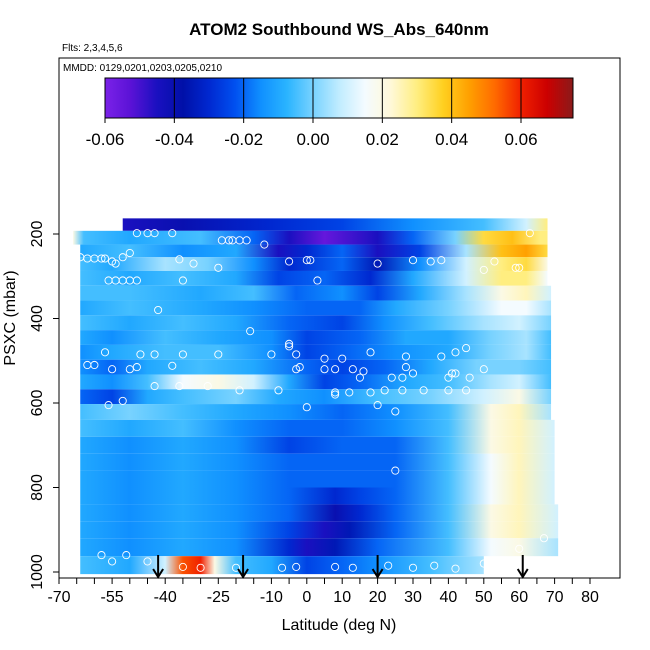  What do you see at coordinates (271, 597) in the screenshot?
I see `x-tick-label: -10` at bounding box center [271, 597].